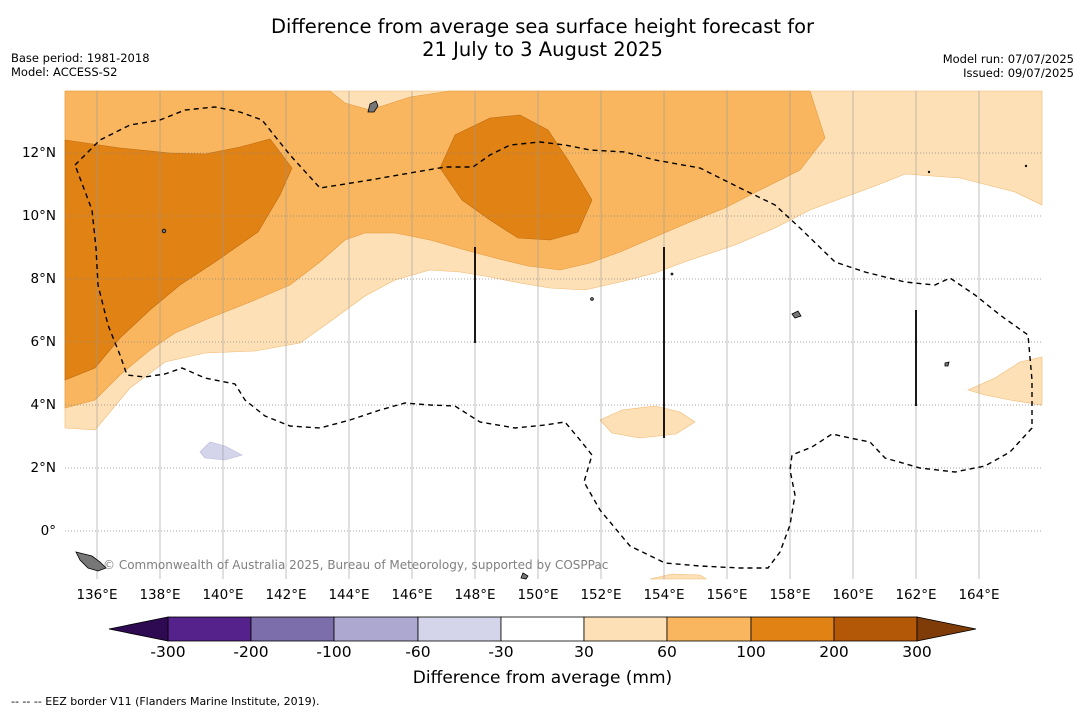 This screenshot has height=713, width=1085. Describe the element at coordinates (946, 629) in the screenshot. I see `colorbar-arrow-high` at that location.